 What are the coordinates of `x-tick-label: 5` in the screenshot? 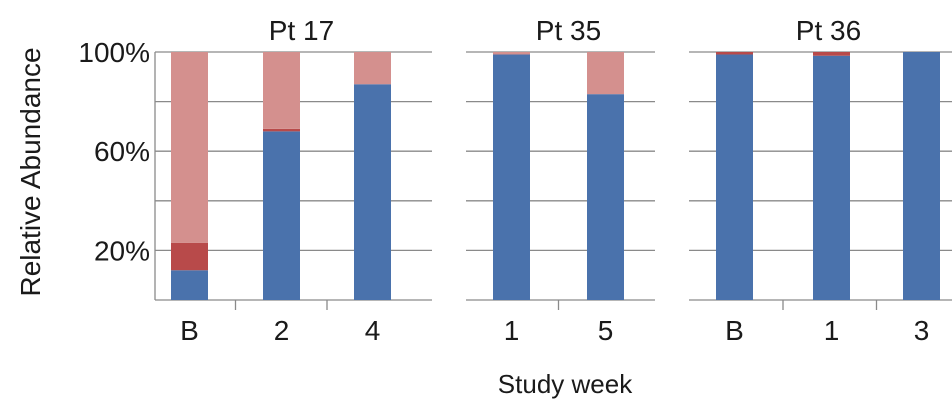 It's located at (606, 330).